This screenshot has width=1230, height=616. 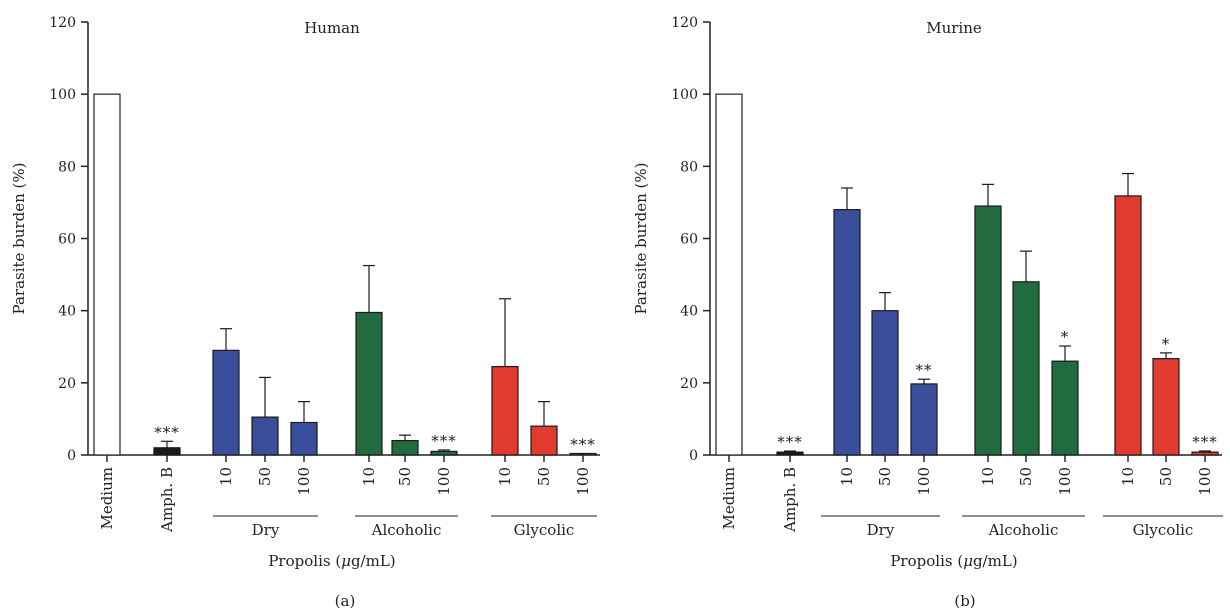 What do you see at coordinates (924, 370) in the screenshot?
I see `significance-marker: **` at bounding box center [924, 370].